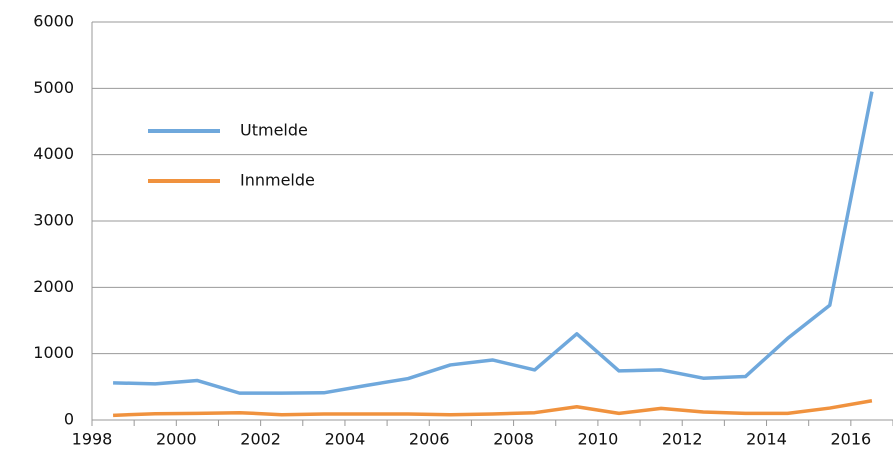 The width and height of the screenshot is (893, 461). I want to click on x-tick-label: 2012, so click(682, 439).